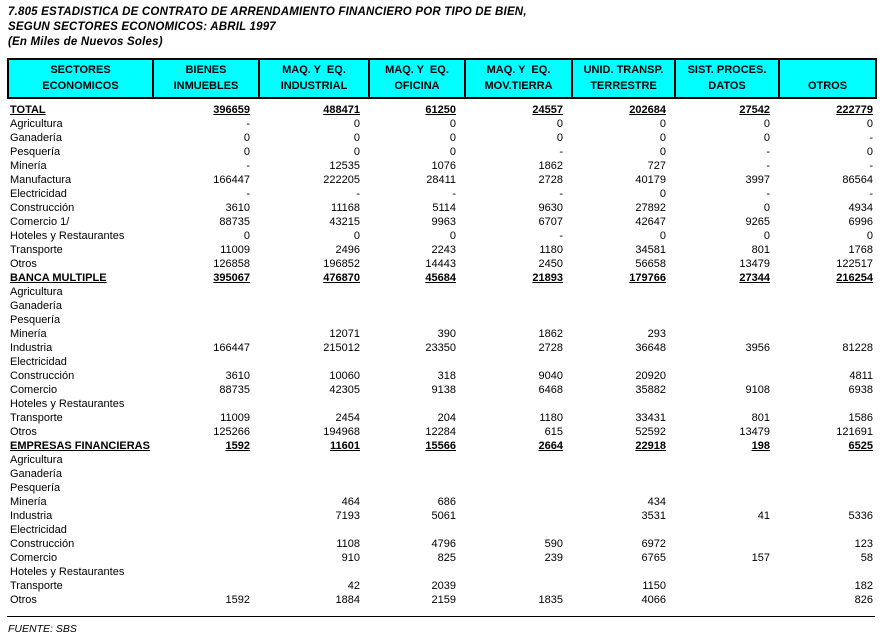 The height and width of the screenshot is (642, 882). I want to click on value-cell: 9108, so click(727, 390).